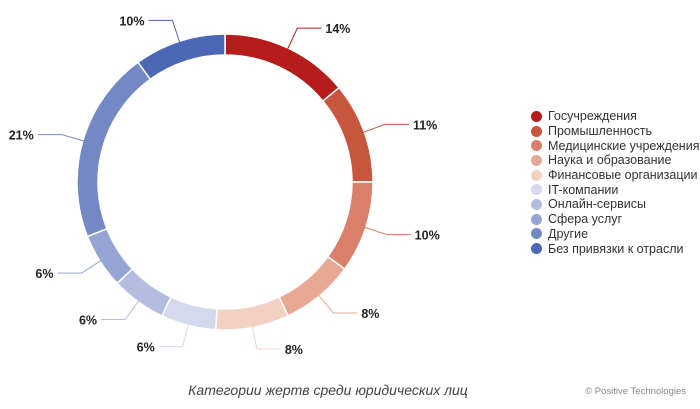  Describe the element at coordinates (21, 136) in the screenshot. I see `percent-label-9: 21%` at that location.